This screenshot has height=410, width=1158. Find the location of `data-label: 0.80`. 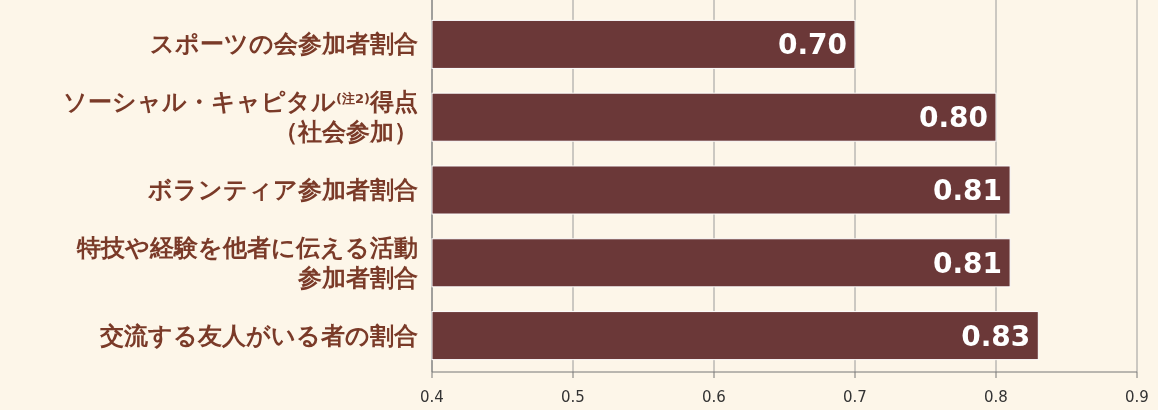

data-label: 0.80 is located at coordinates (953, 118).